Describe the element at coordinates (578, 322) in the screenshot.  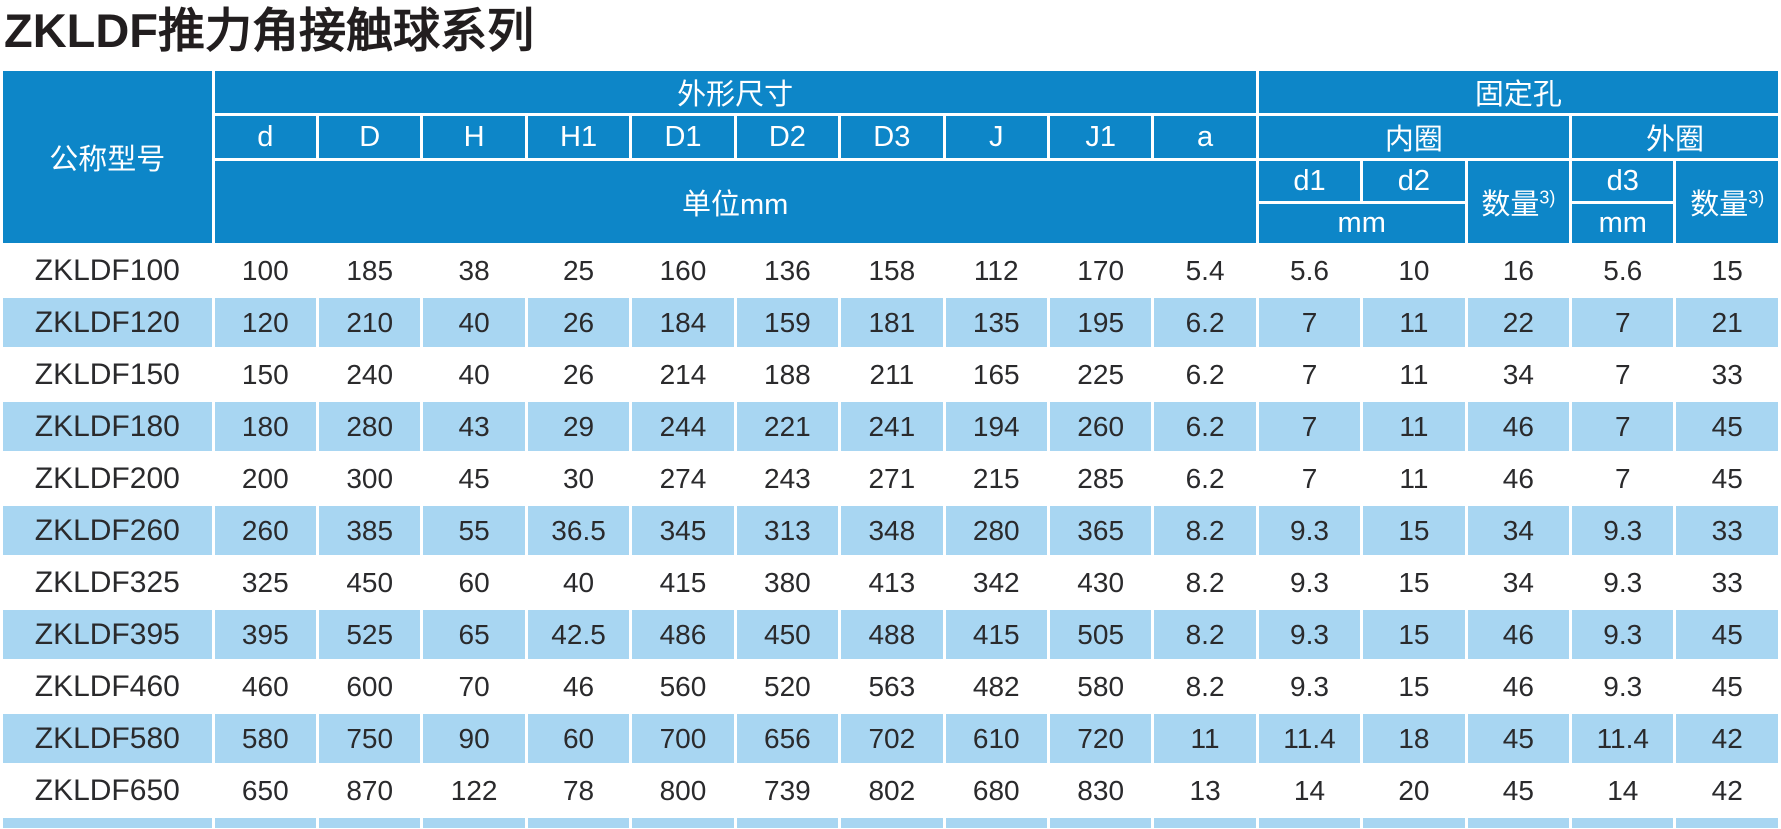
I see `value-cell: 26` at that location.